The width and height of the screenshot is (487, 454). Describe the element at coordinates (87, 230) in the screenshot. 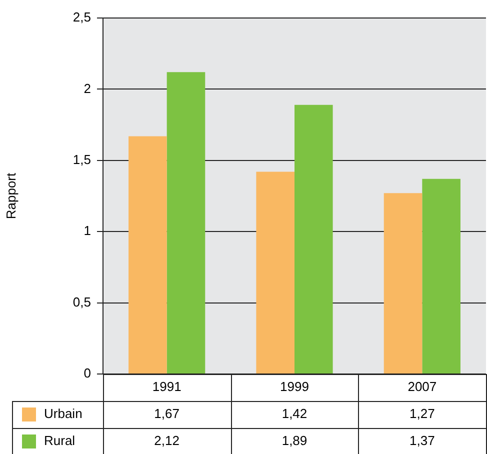

I see `y-tick-label: 1` at that location.